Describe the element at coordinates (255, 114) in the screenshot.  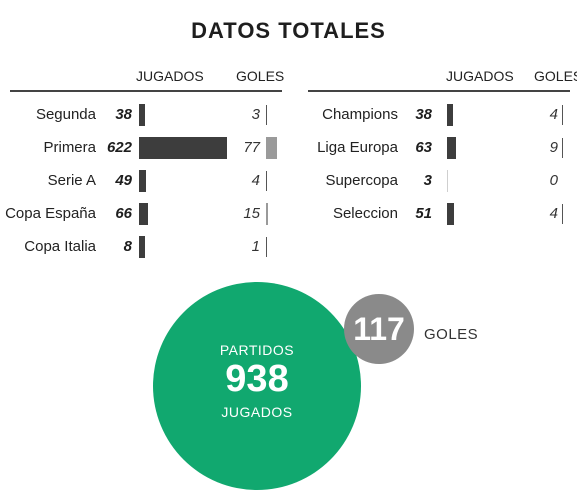
I see `left-row-1-goals-value: 3` at that location.